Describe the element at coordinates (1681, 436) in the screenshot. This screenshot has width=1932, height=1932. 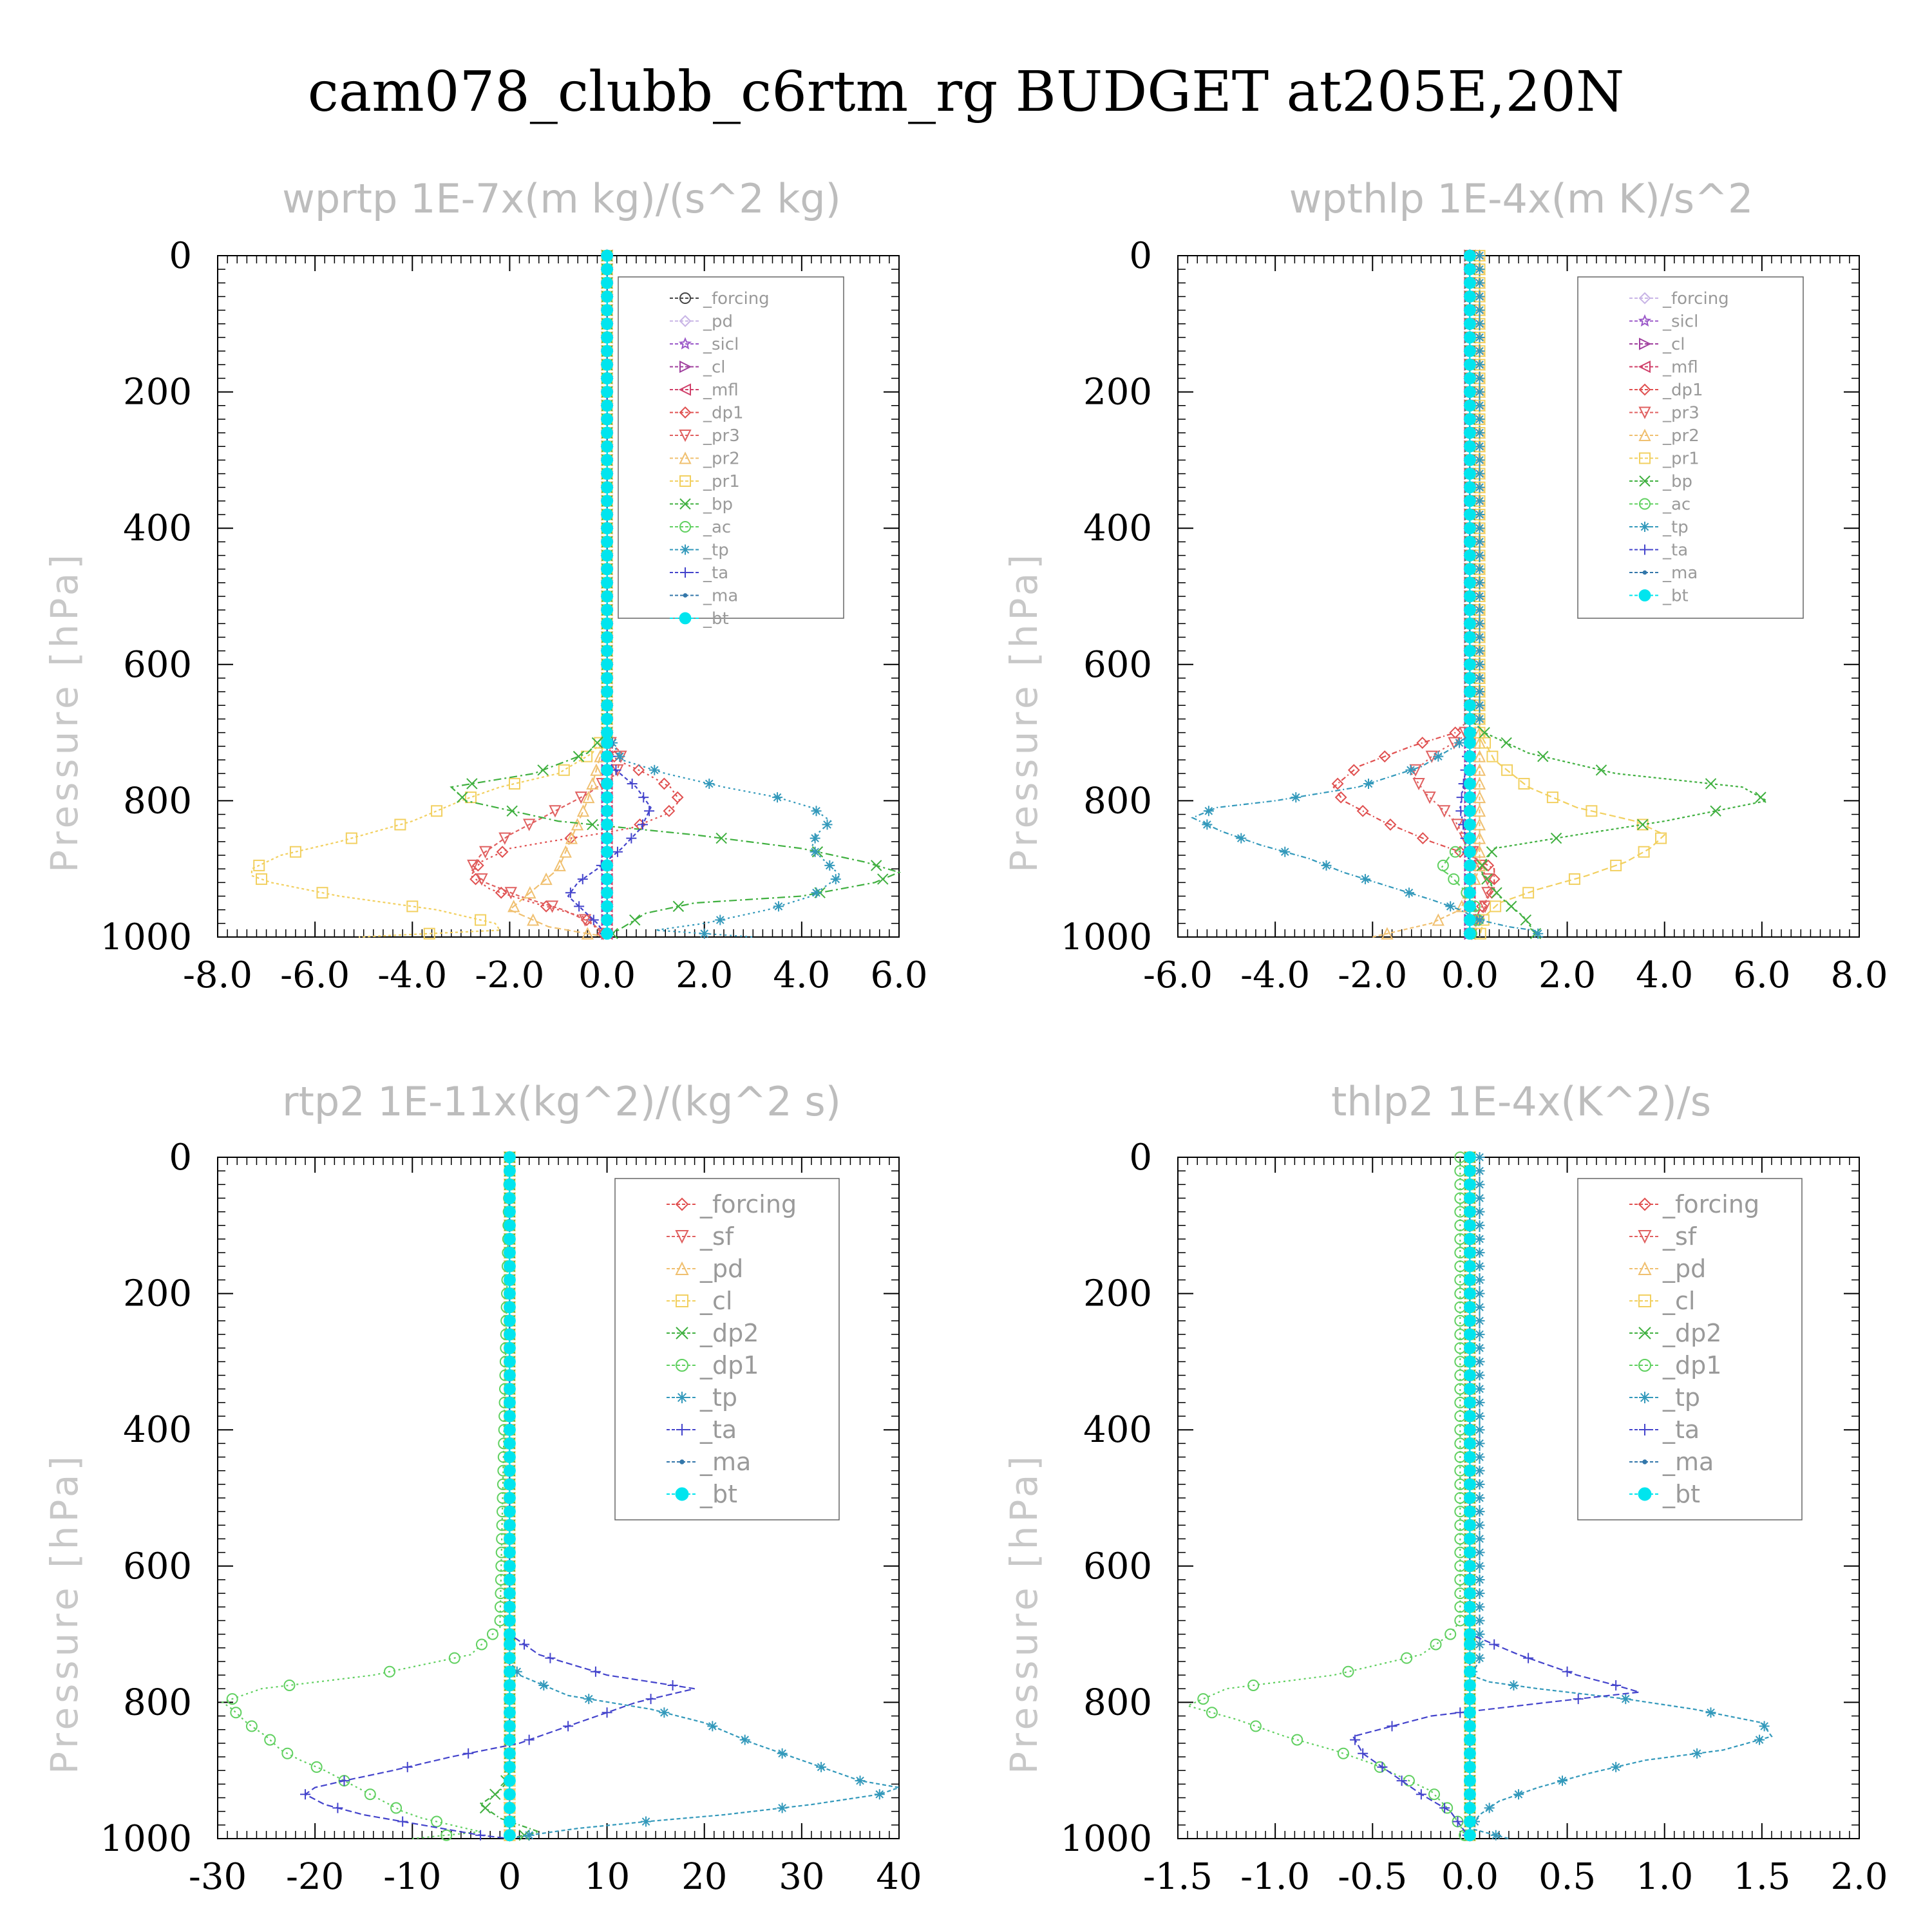
I see `legend-label: _pr2` at that location.